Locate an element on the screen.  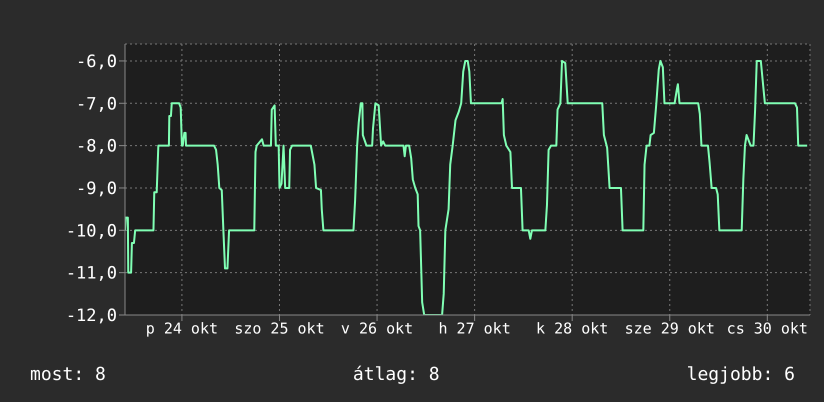
x-tick-label: h 27 okt is located at coordinates (474, 329).